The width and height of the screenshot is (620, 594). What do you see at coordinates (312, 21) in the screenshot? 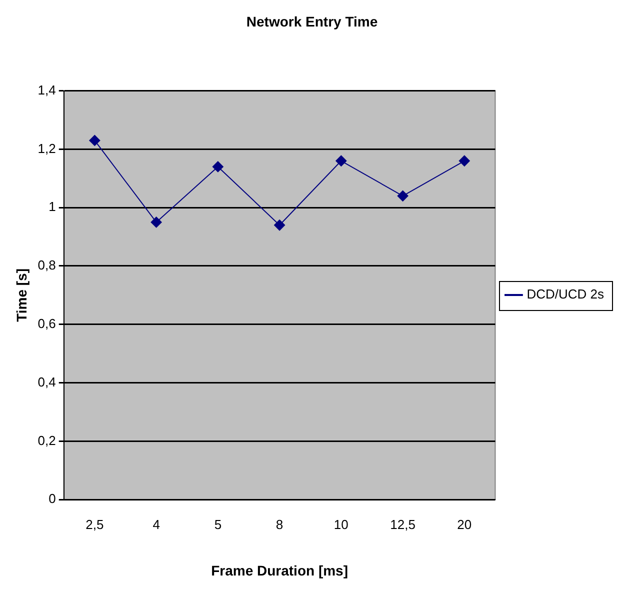
I see `chart-title: Network Entry Time` at bounding box center [312, 21].